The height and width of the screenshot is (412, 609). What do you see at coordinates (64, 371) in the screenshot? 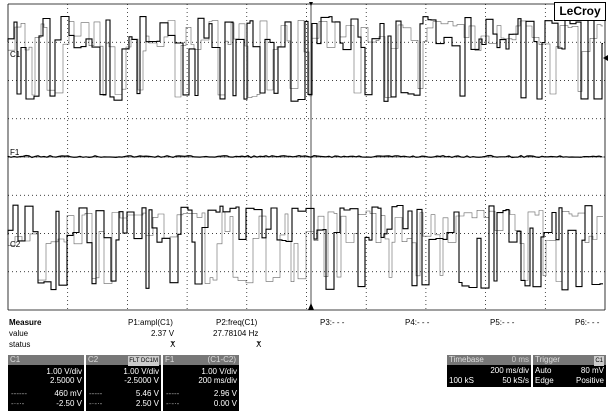
I see `c1-vdiv: 1.00 V/div` at bounding box center [64, 371].